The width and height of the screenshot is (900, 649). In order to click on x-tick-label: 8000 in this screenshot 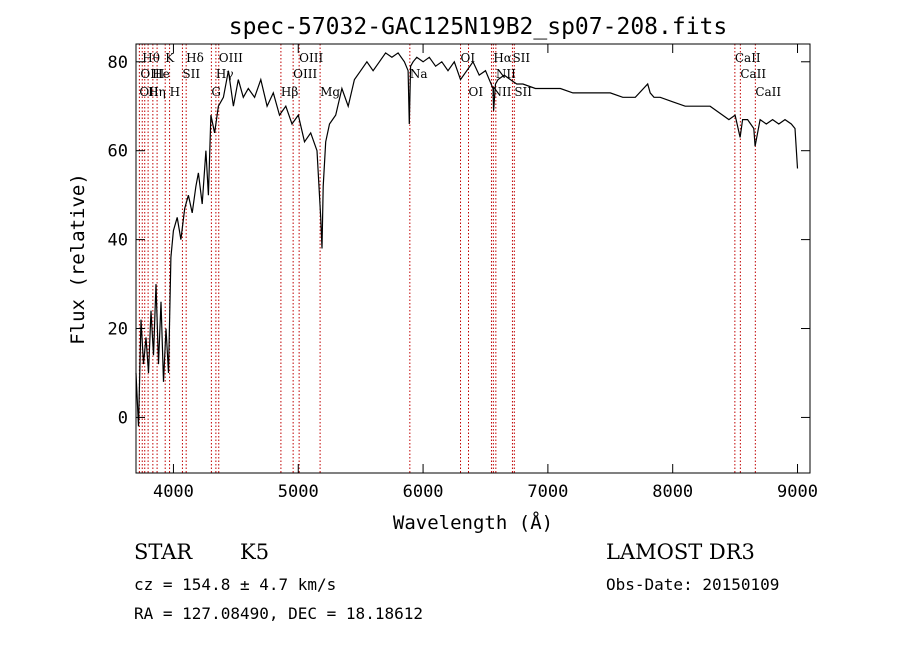, I will do `click(672, 492)`.